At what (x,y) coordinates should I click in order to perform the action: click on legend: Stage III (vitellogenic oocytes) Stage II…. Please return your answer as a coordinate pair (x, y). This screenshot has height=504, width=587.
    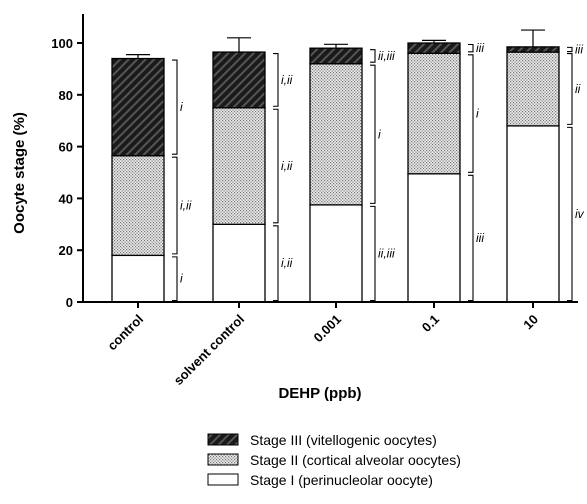
    Looking at the image, I should click on (334, 460).